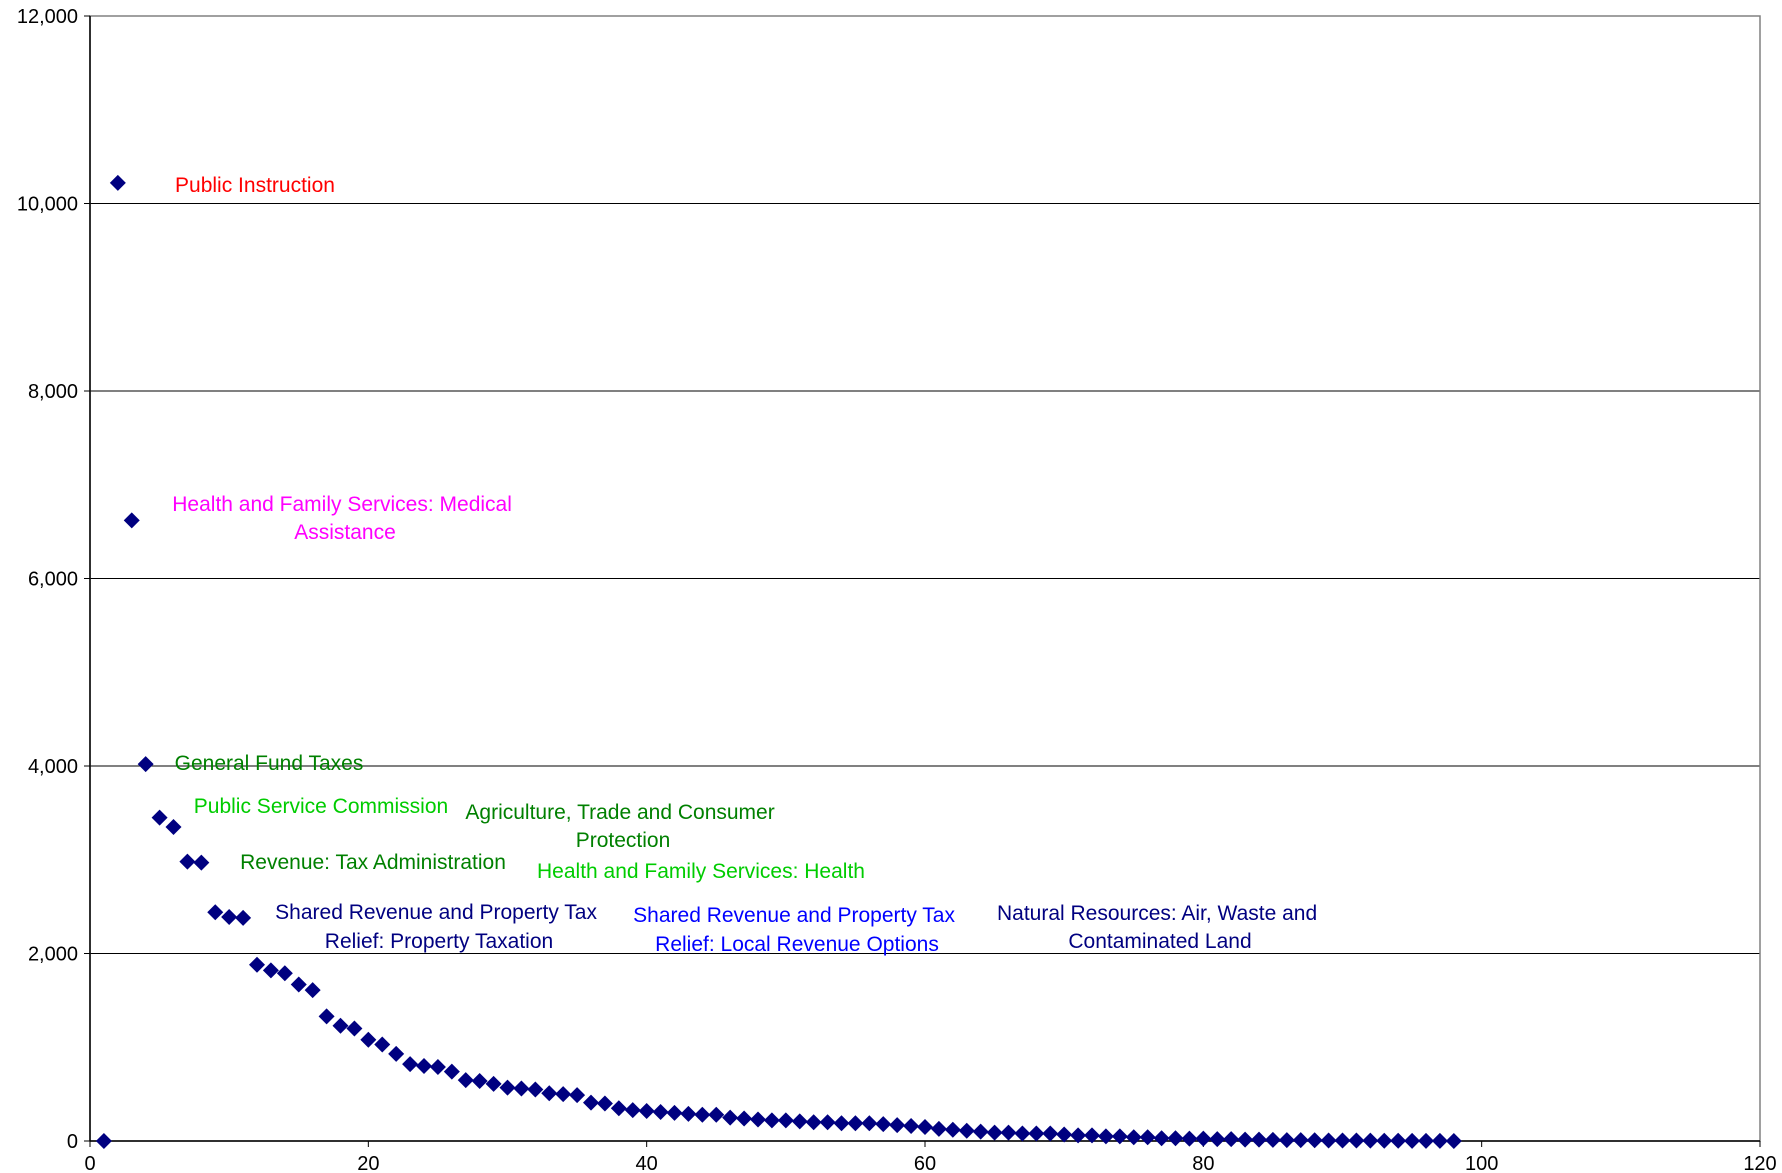 Image resolution: width=1782 pixels, height=1173 pixels. I want to click on y-tick-label: 4,000, so click(53, 767).